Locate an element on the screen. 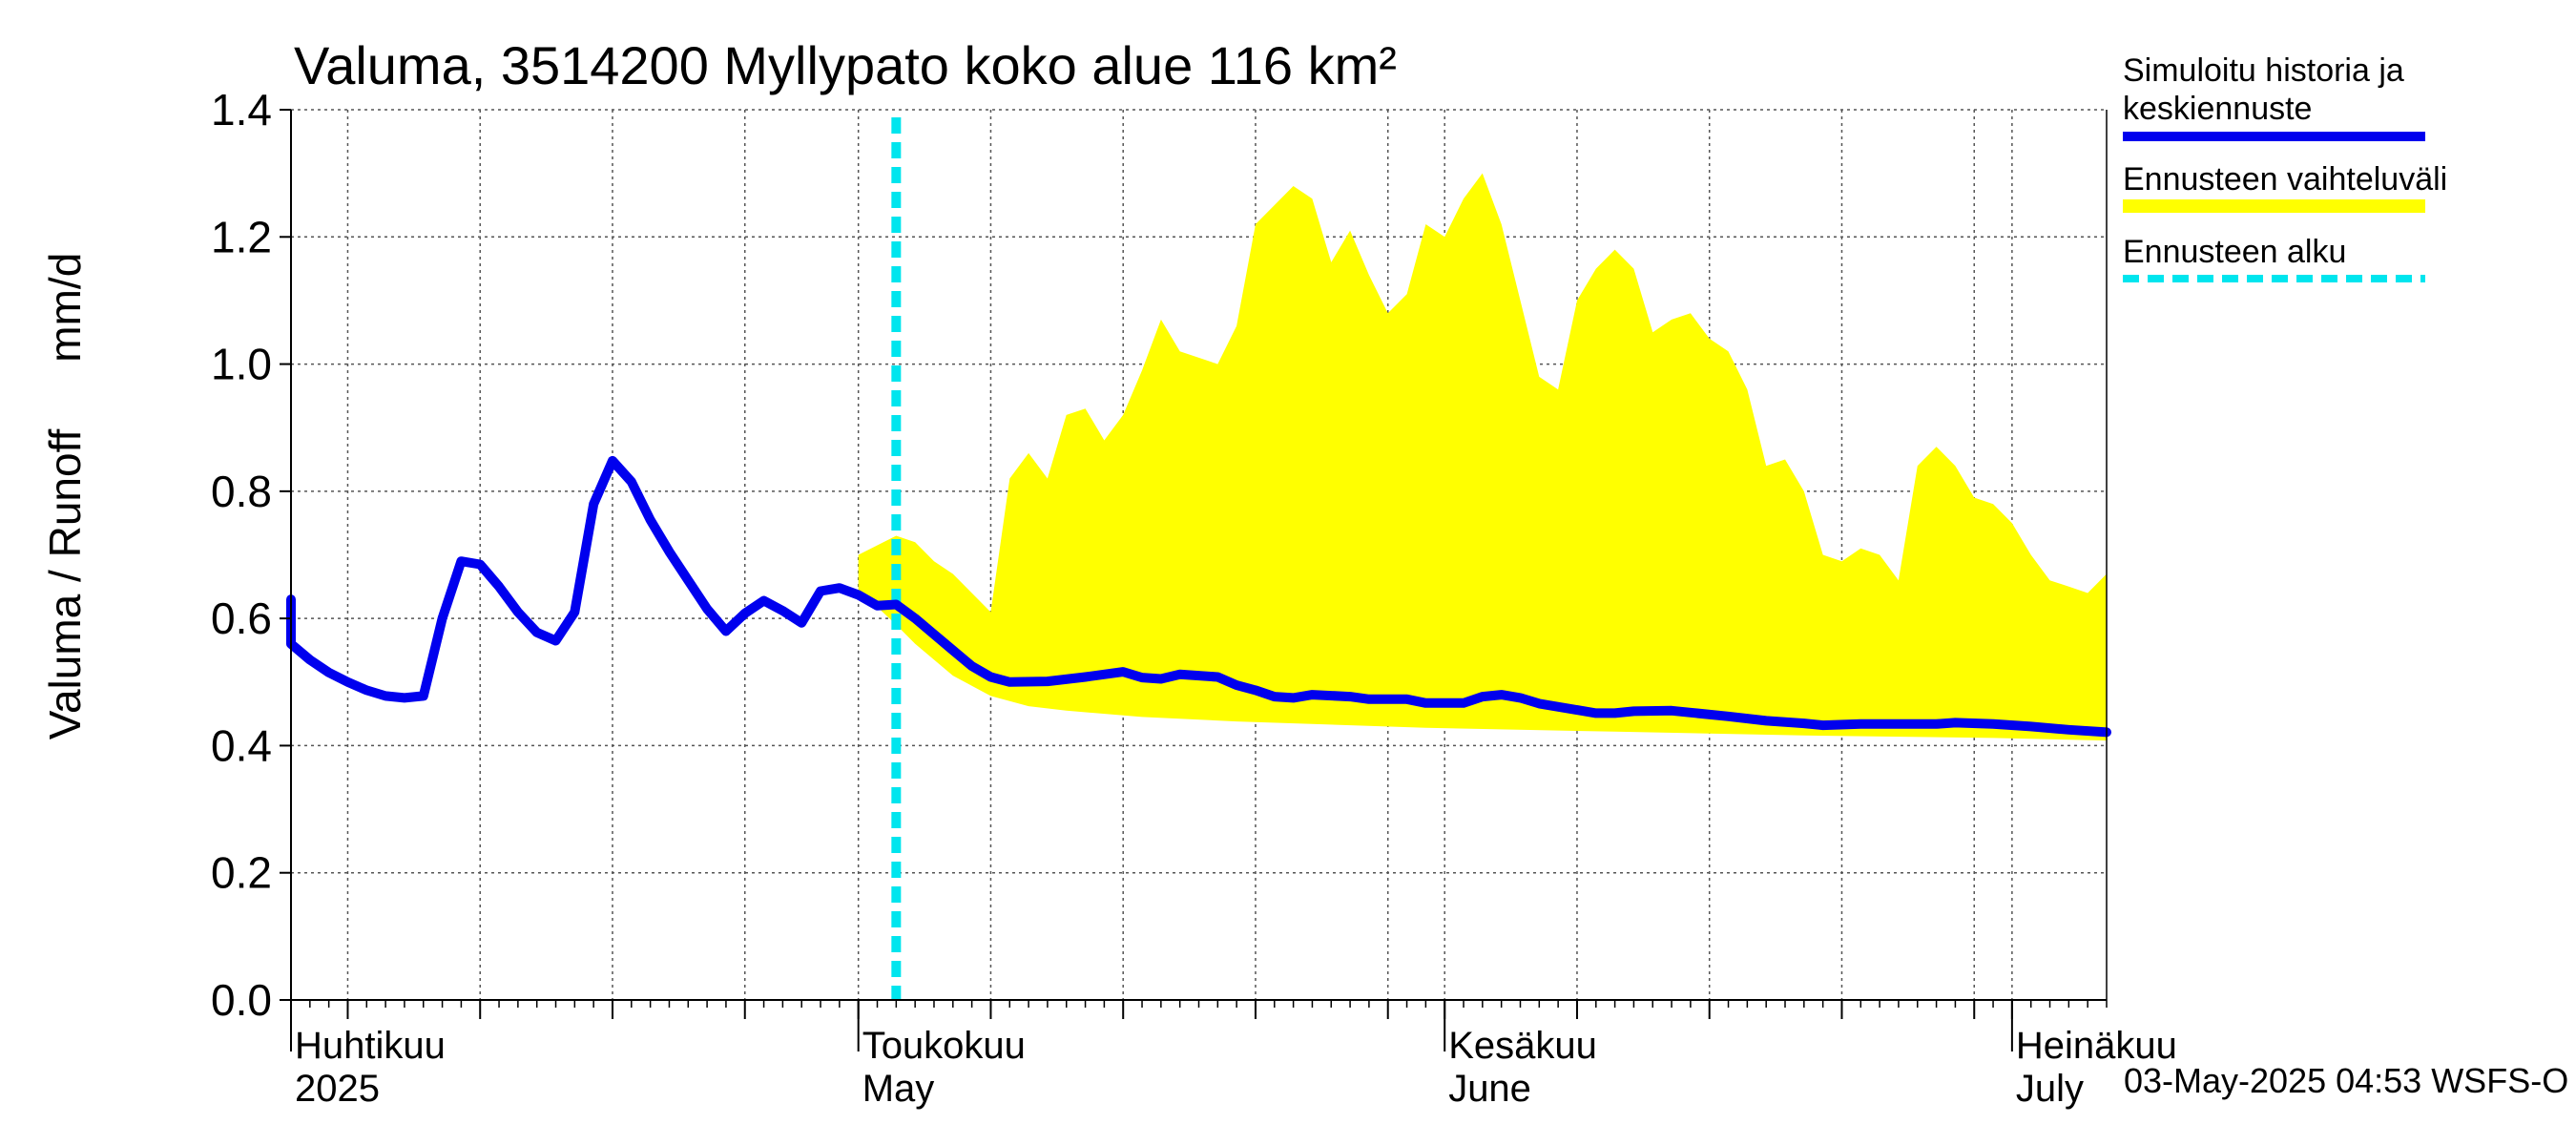  x-month-label: Toukokuu is located at coordinates (944, 1046).